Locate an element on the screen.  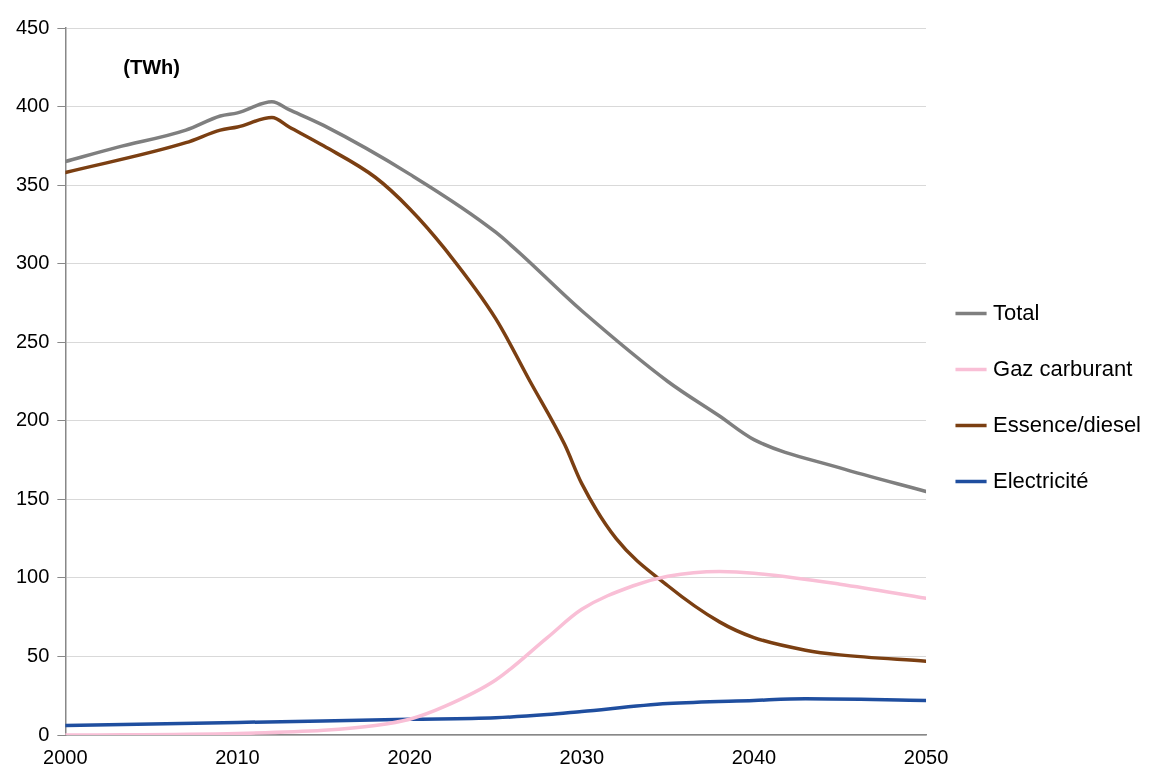
x-tick-label: 2040 is located at coordinates (754, 756).